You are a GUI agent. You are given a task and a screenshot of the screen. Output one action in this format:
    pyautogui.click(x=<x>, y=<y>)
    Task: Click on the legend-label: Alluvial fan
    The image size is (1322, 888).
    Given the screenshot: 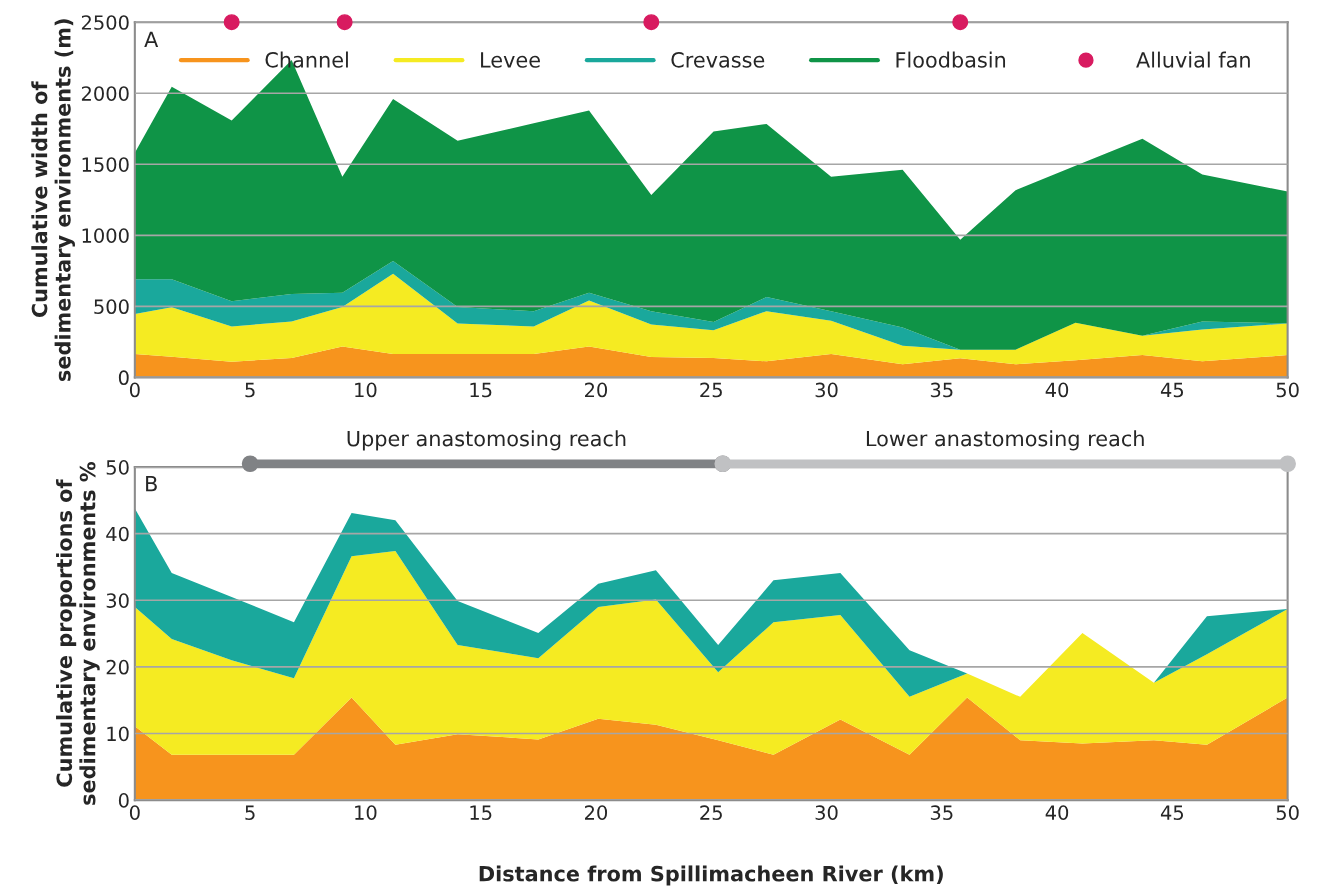 What is the action you would take?
    pyautogui.click(x=1193, y=59)
    